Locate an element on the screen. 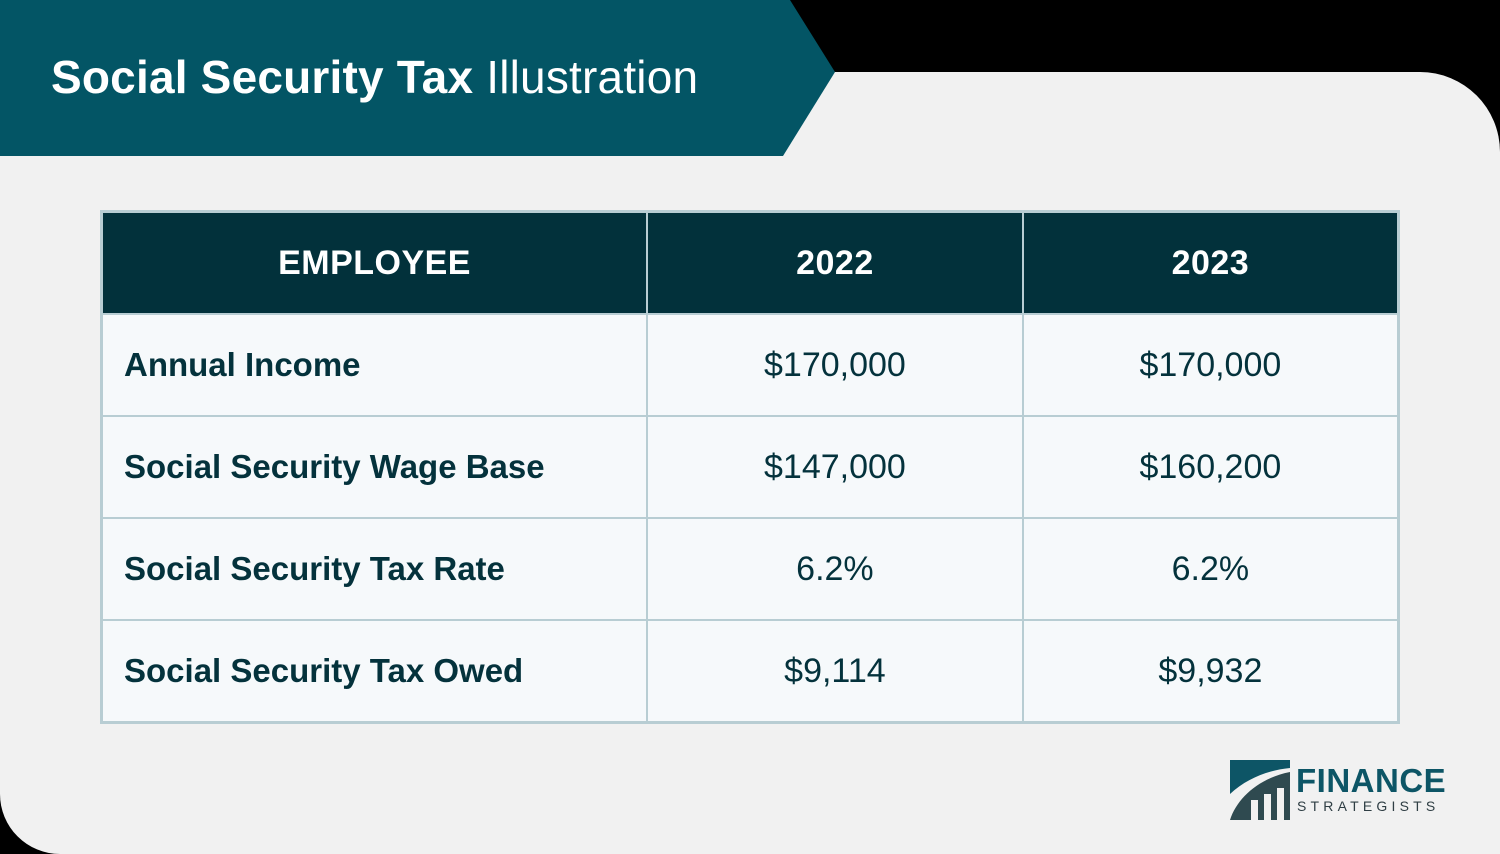 This screenshot has height=854, width=1500. cell-2023: $9,932 is located at coordinates (1210, 671).